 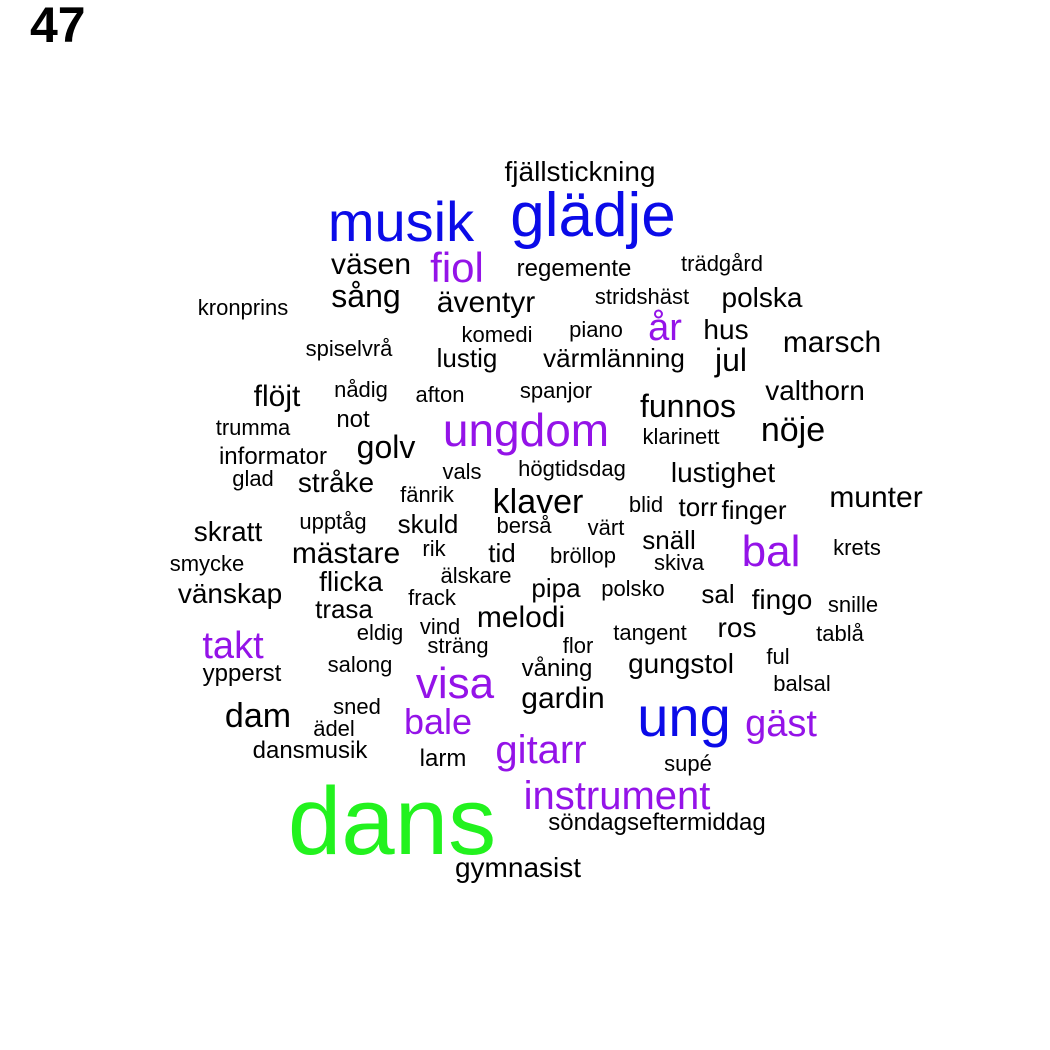 I want to click on cloud-word: gymnasist, so click(x=518, y=867).